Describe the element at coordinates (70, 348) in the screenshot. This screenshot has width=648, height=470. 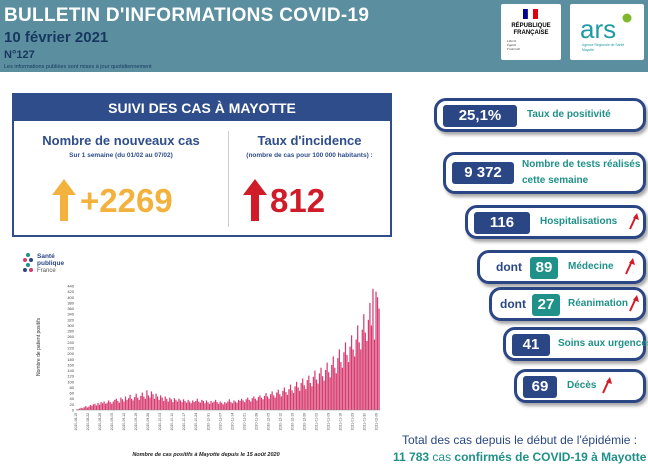
I see `y-tick-label: 220` at that location.